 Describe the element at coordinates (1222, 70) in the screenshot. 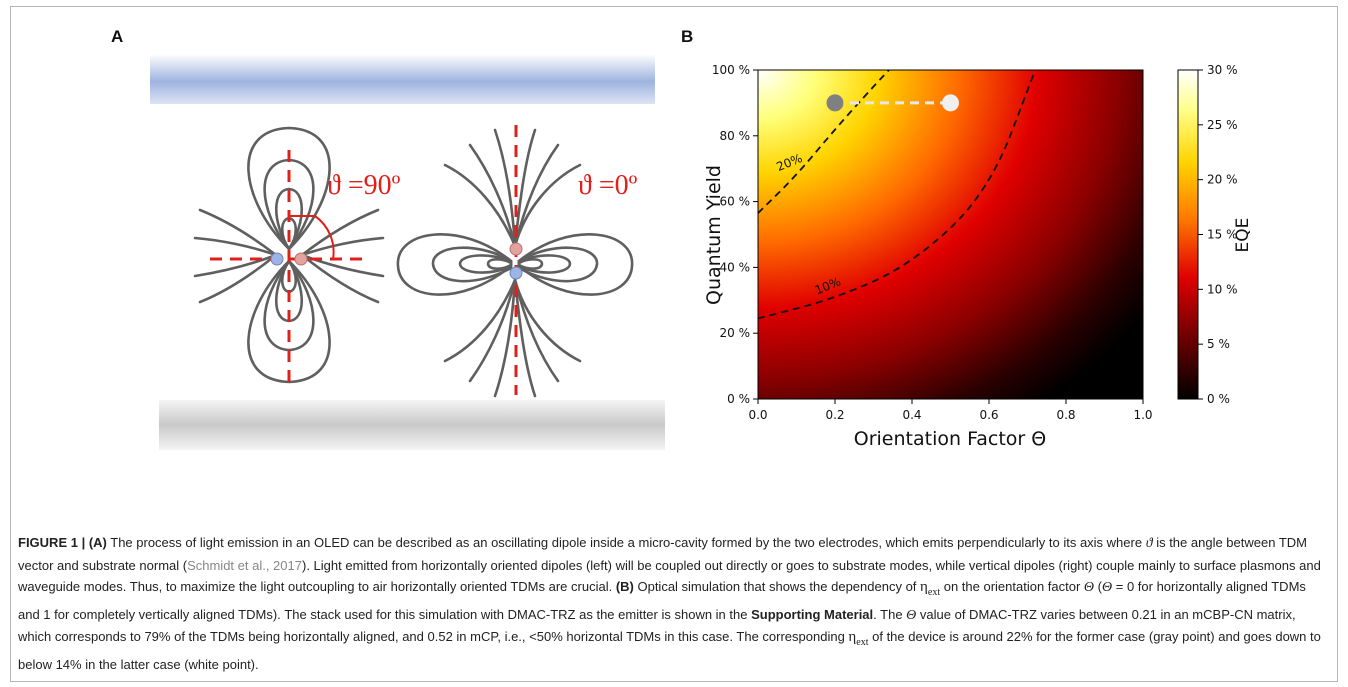

I see `colorbar-tick-label: 30 %` at that location.